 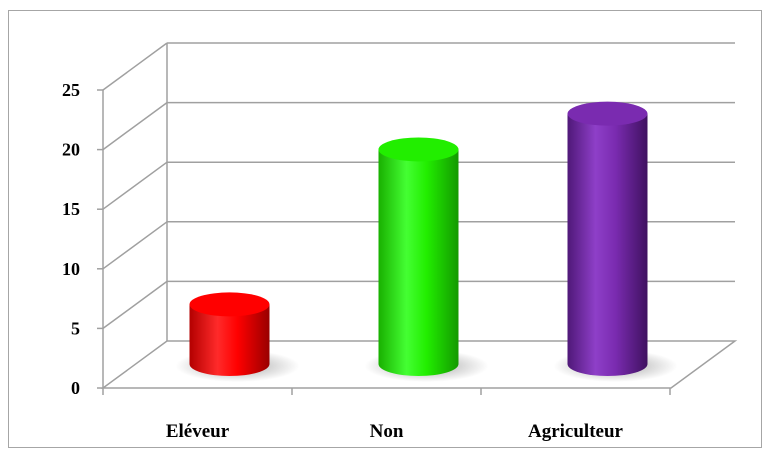 What do you see at coordinates (71, 150) in the screenshot?
I see `y-tick-label: 20` at bounding box center [71, 150].